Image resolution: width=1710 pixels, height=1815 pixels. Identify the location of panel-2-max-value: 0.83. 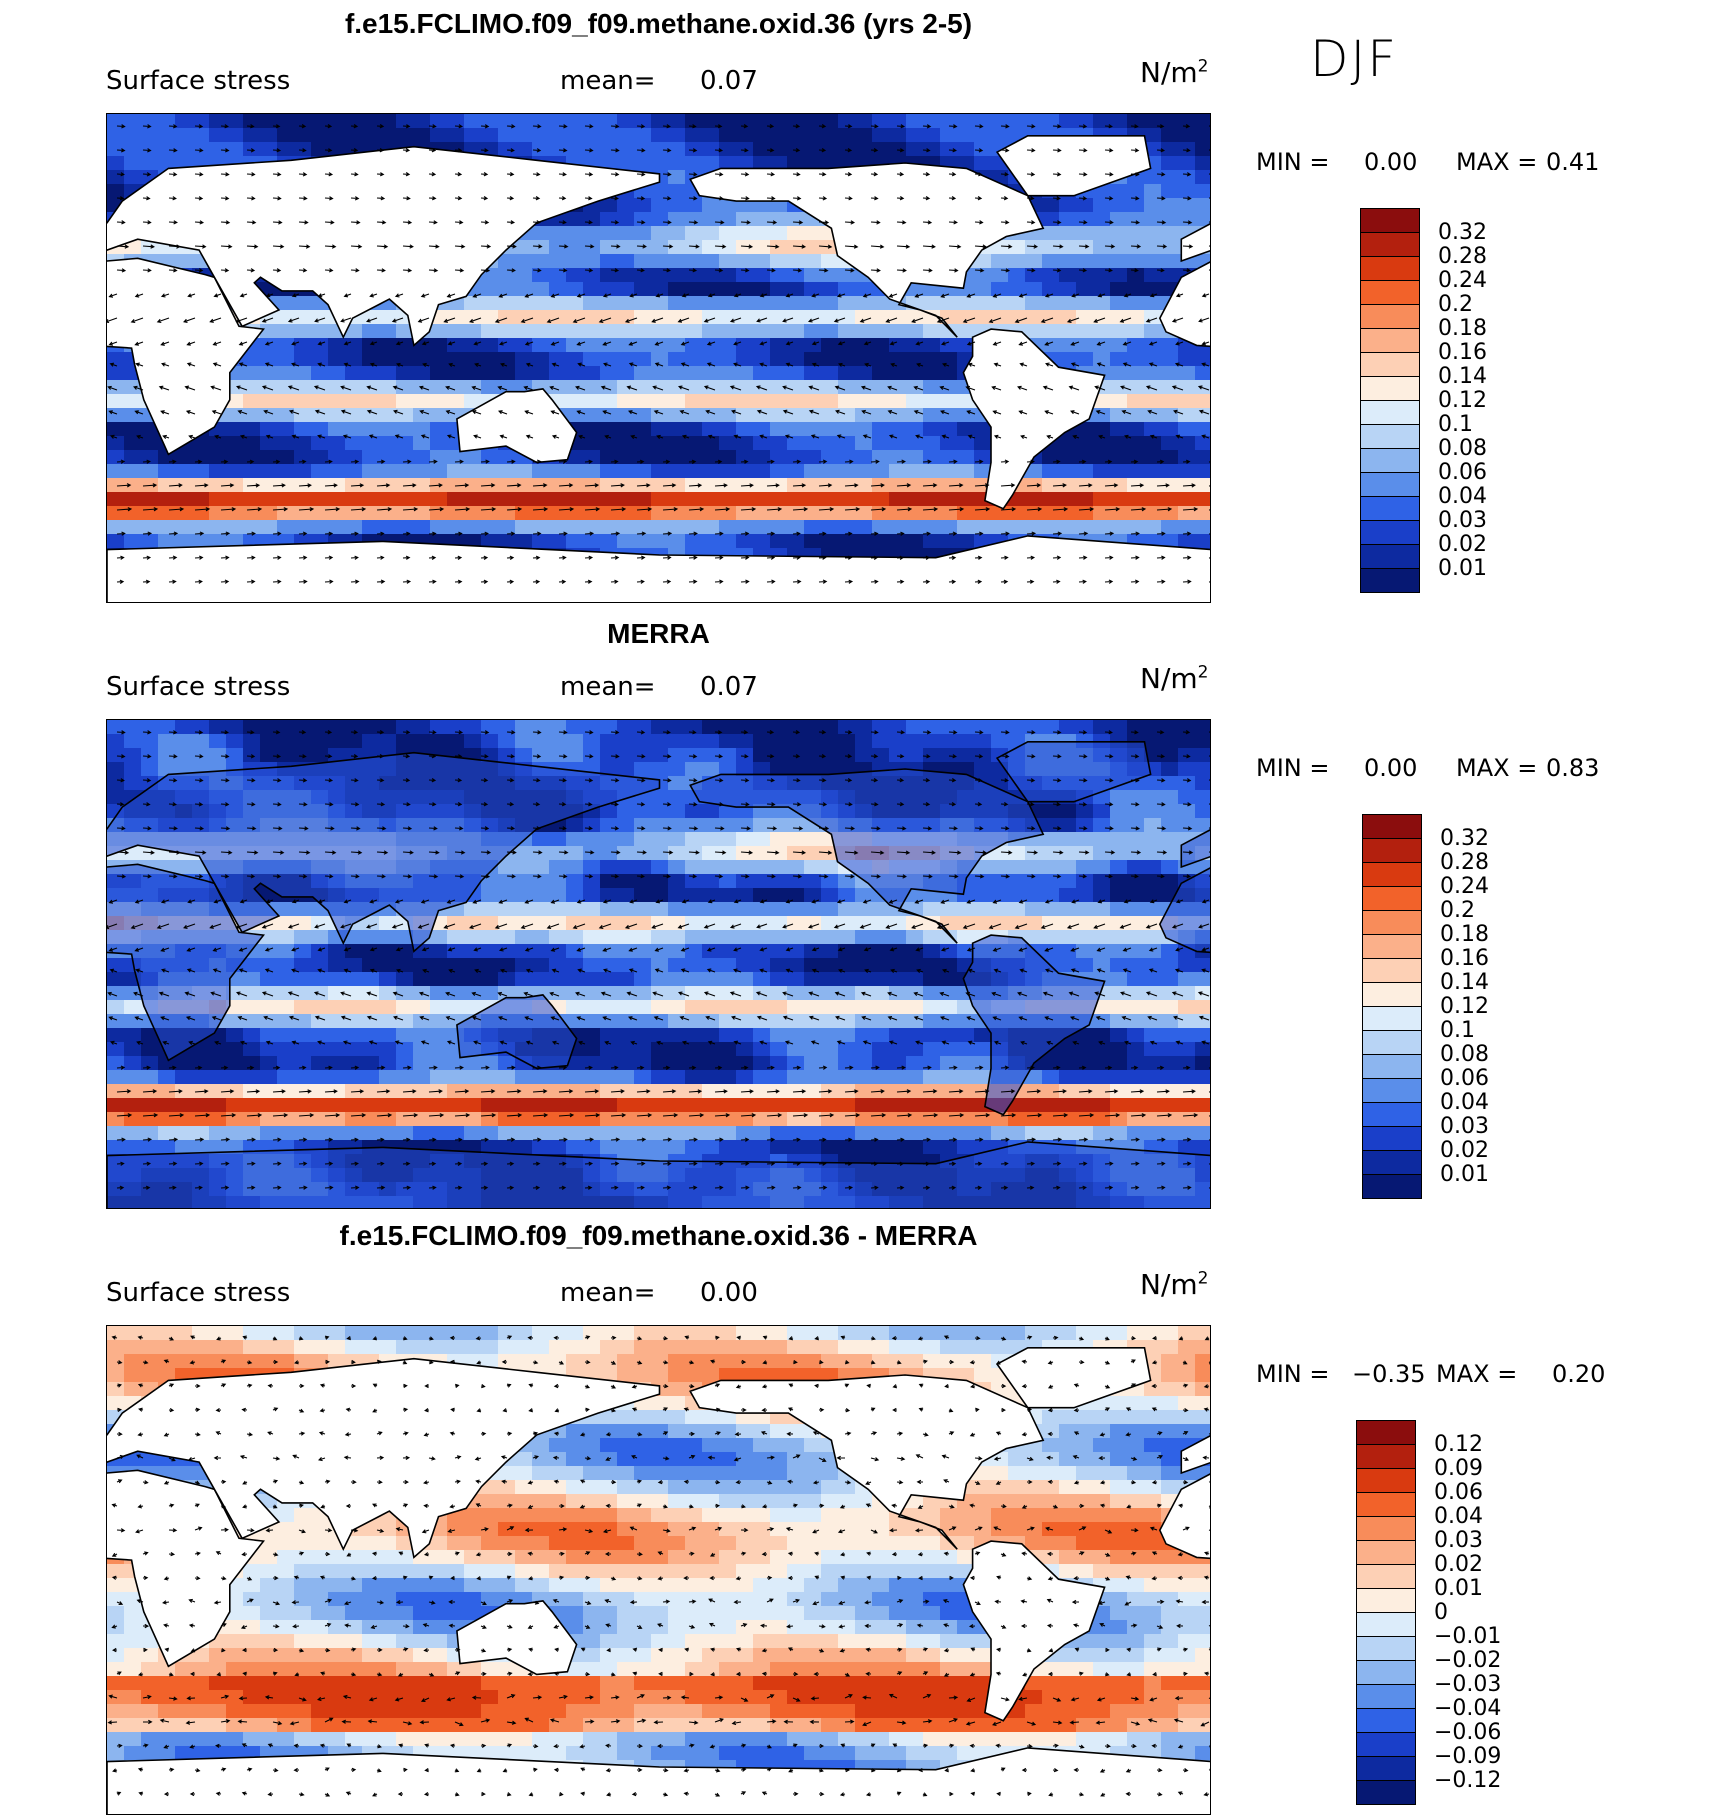
(1573, 768).